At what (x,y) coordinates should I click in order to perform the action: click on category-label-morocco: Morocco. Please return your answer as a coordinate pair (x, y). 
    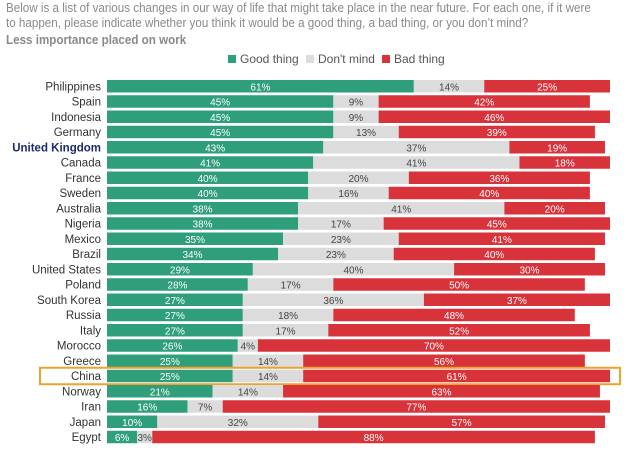
    Looking at the image, I should click on (79, 347).